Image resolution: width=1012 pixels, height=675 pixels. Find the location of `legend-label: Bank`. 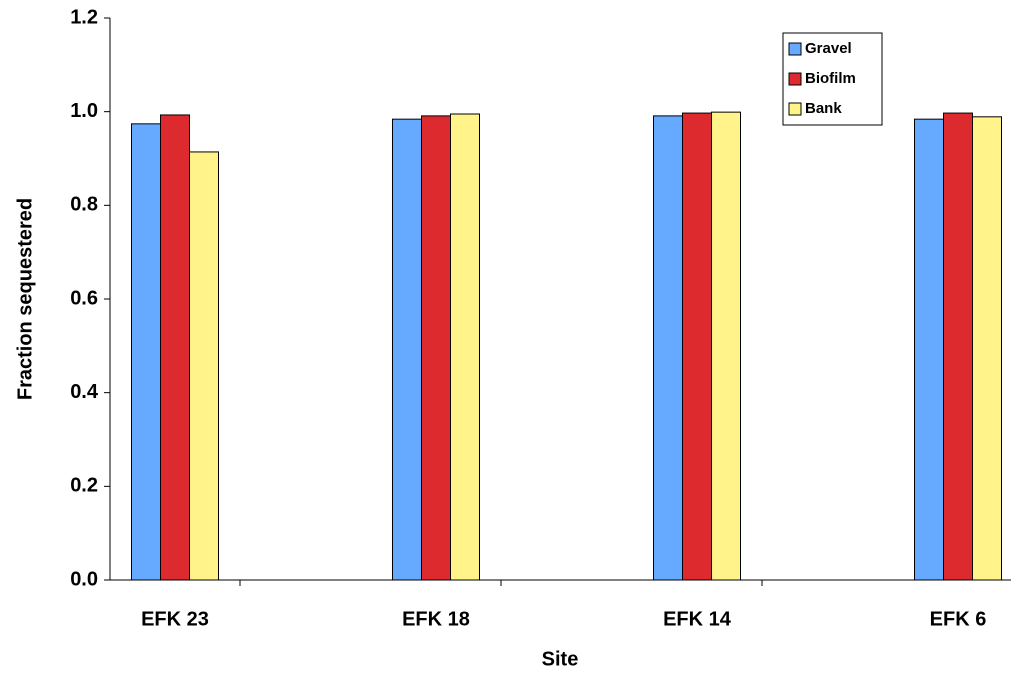

legend-label: Bank is located at coordinates (823, 108).